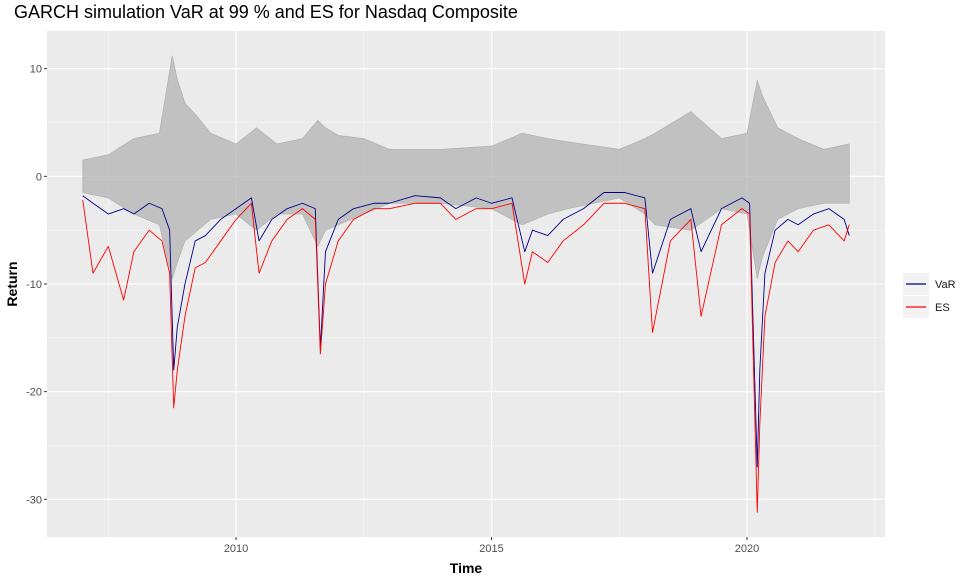 Image resolution: width=973 pixels, height=582 pixels. Describe the element at coordinates (466, 568) in the screenshot. I see `x-axis-title: Time` at that location.